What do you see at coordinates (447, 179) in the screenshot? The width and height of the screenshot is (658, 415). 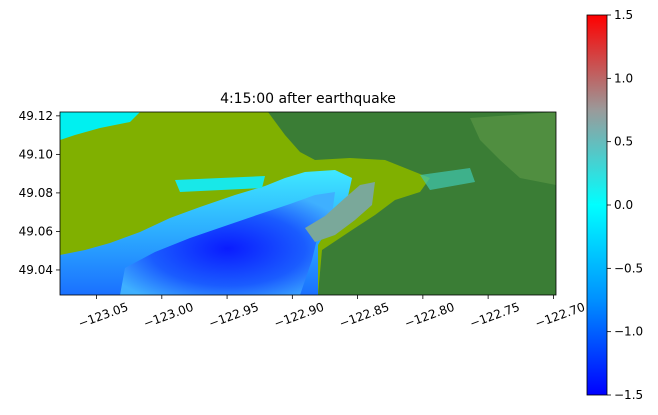 I see `inundated-patch-east` at bounding box center [447, 179].